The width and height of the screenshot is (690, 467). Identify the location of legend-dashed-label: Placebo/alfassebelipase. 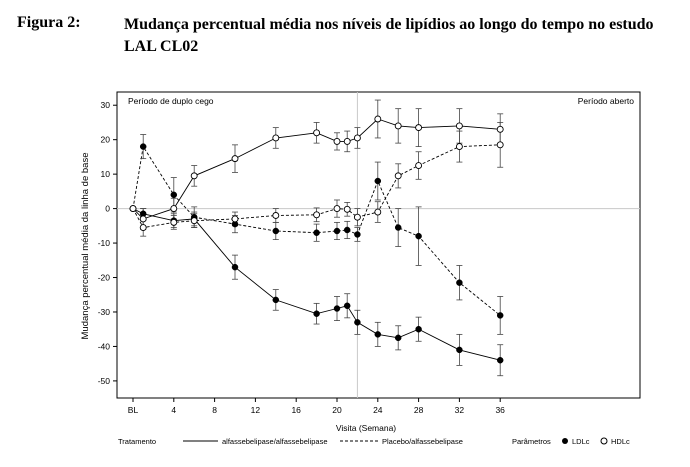
(422, 441).